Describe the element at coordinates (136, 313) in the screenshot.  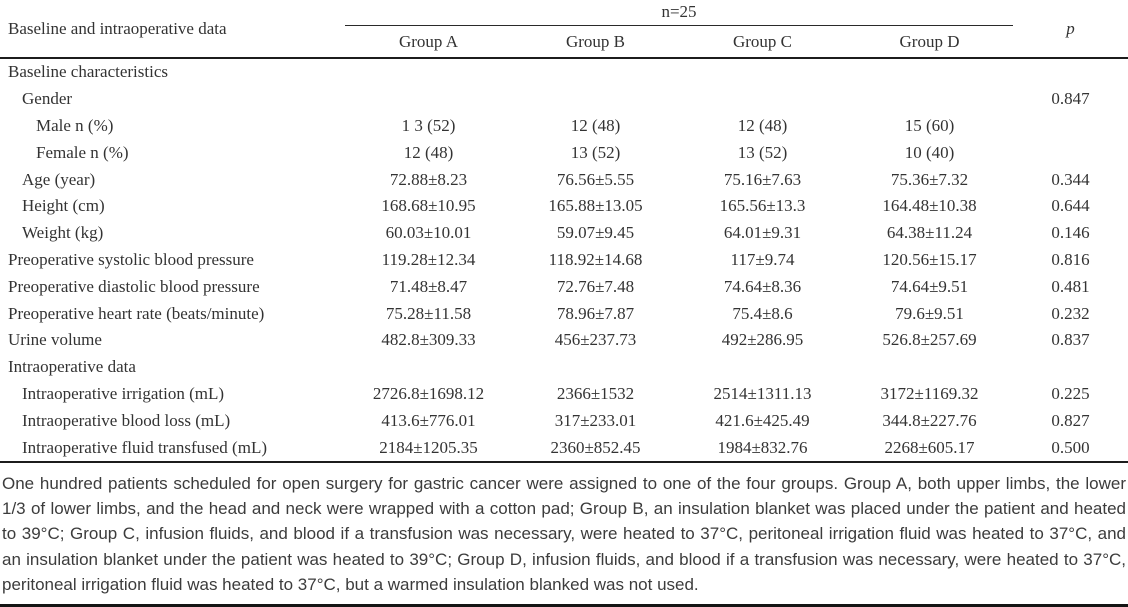
I see `row-label: Preoperative heart rate (beats/minute)` at that location.